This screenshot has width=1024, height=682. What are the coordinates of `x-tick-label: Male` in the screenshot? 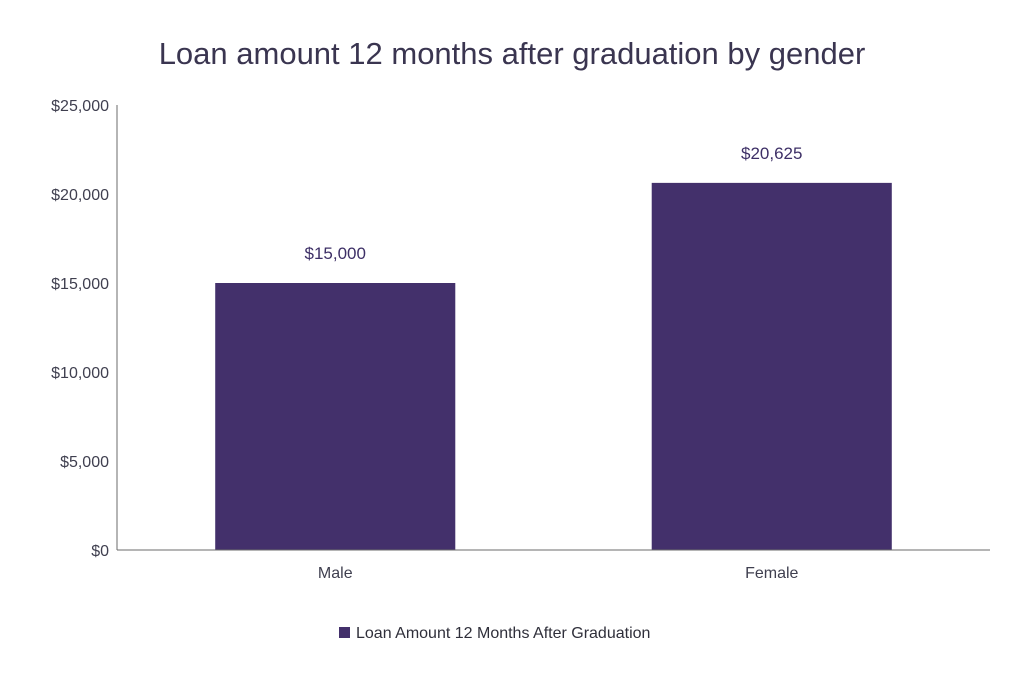 It's located at (335, 573).